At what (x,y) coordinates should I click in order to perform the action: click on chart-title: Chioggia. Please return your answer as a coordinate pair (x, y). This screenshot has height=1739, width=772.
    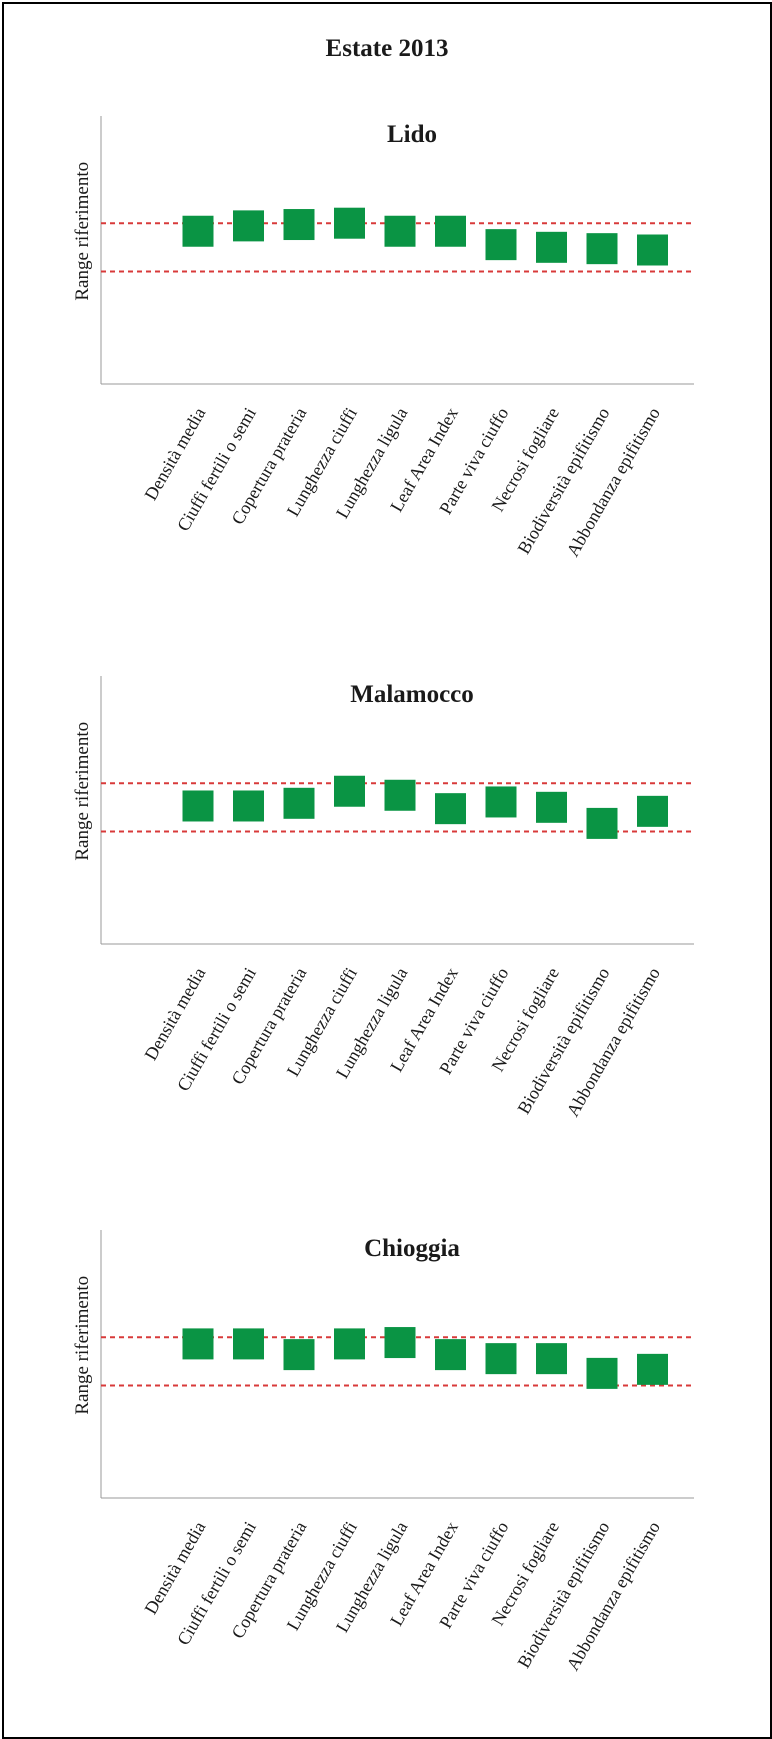
    Looking at the image, I should click on (412, 1248).